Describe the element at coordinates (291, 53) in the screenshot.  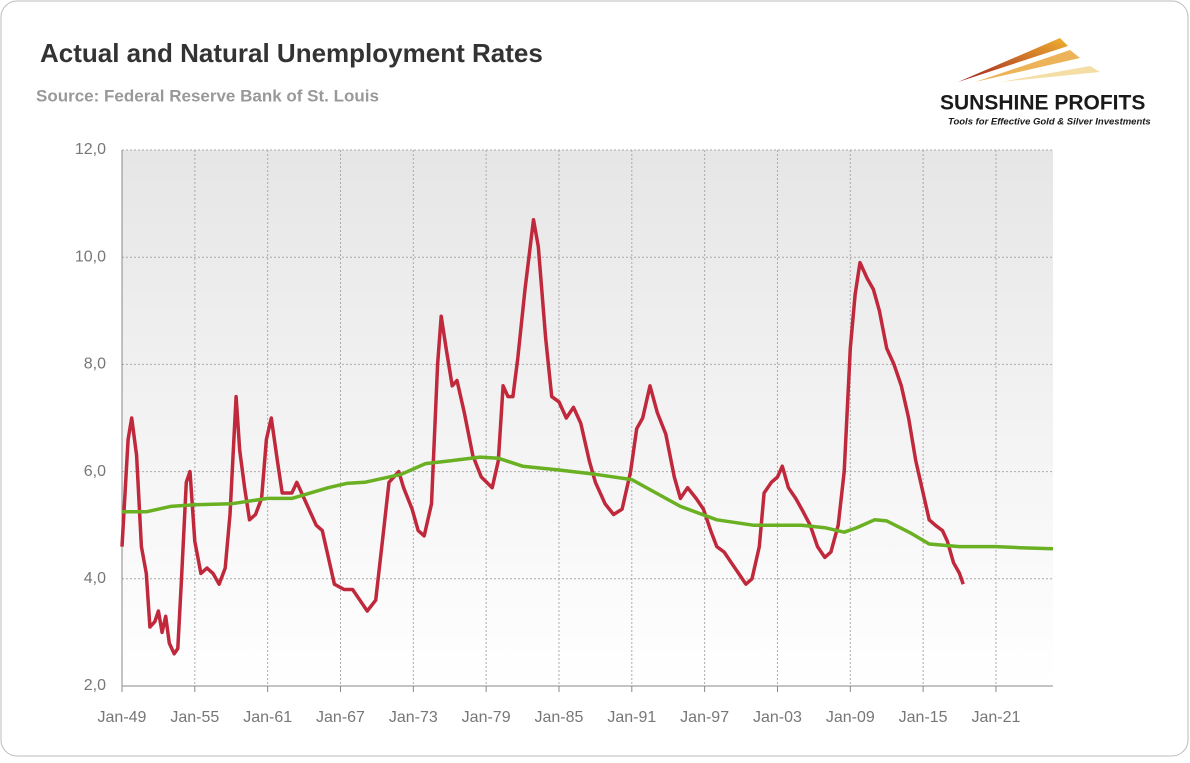
I see `chart-title: Actual and Natural Unemployment Rates` at that location.